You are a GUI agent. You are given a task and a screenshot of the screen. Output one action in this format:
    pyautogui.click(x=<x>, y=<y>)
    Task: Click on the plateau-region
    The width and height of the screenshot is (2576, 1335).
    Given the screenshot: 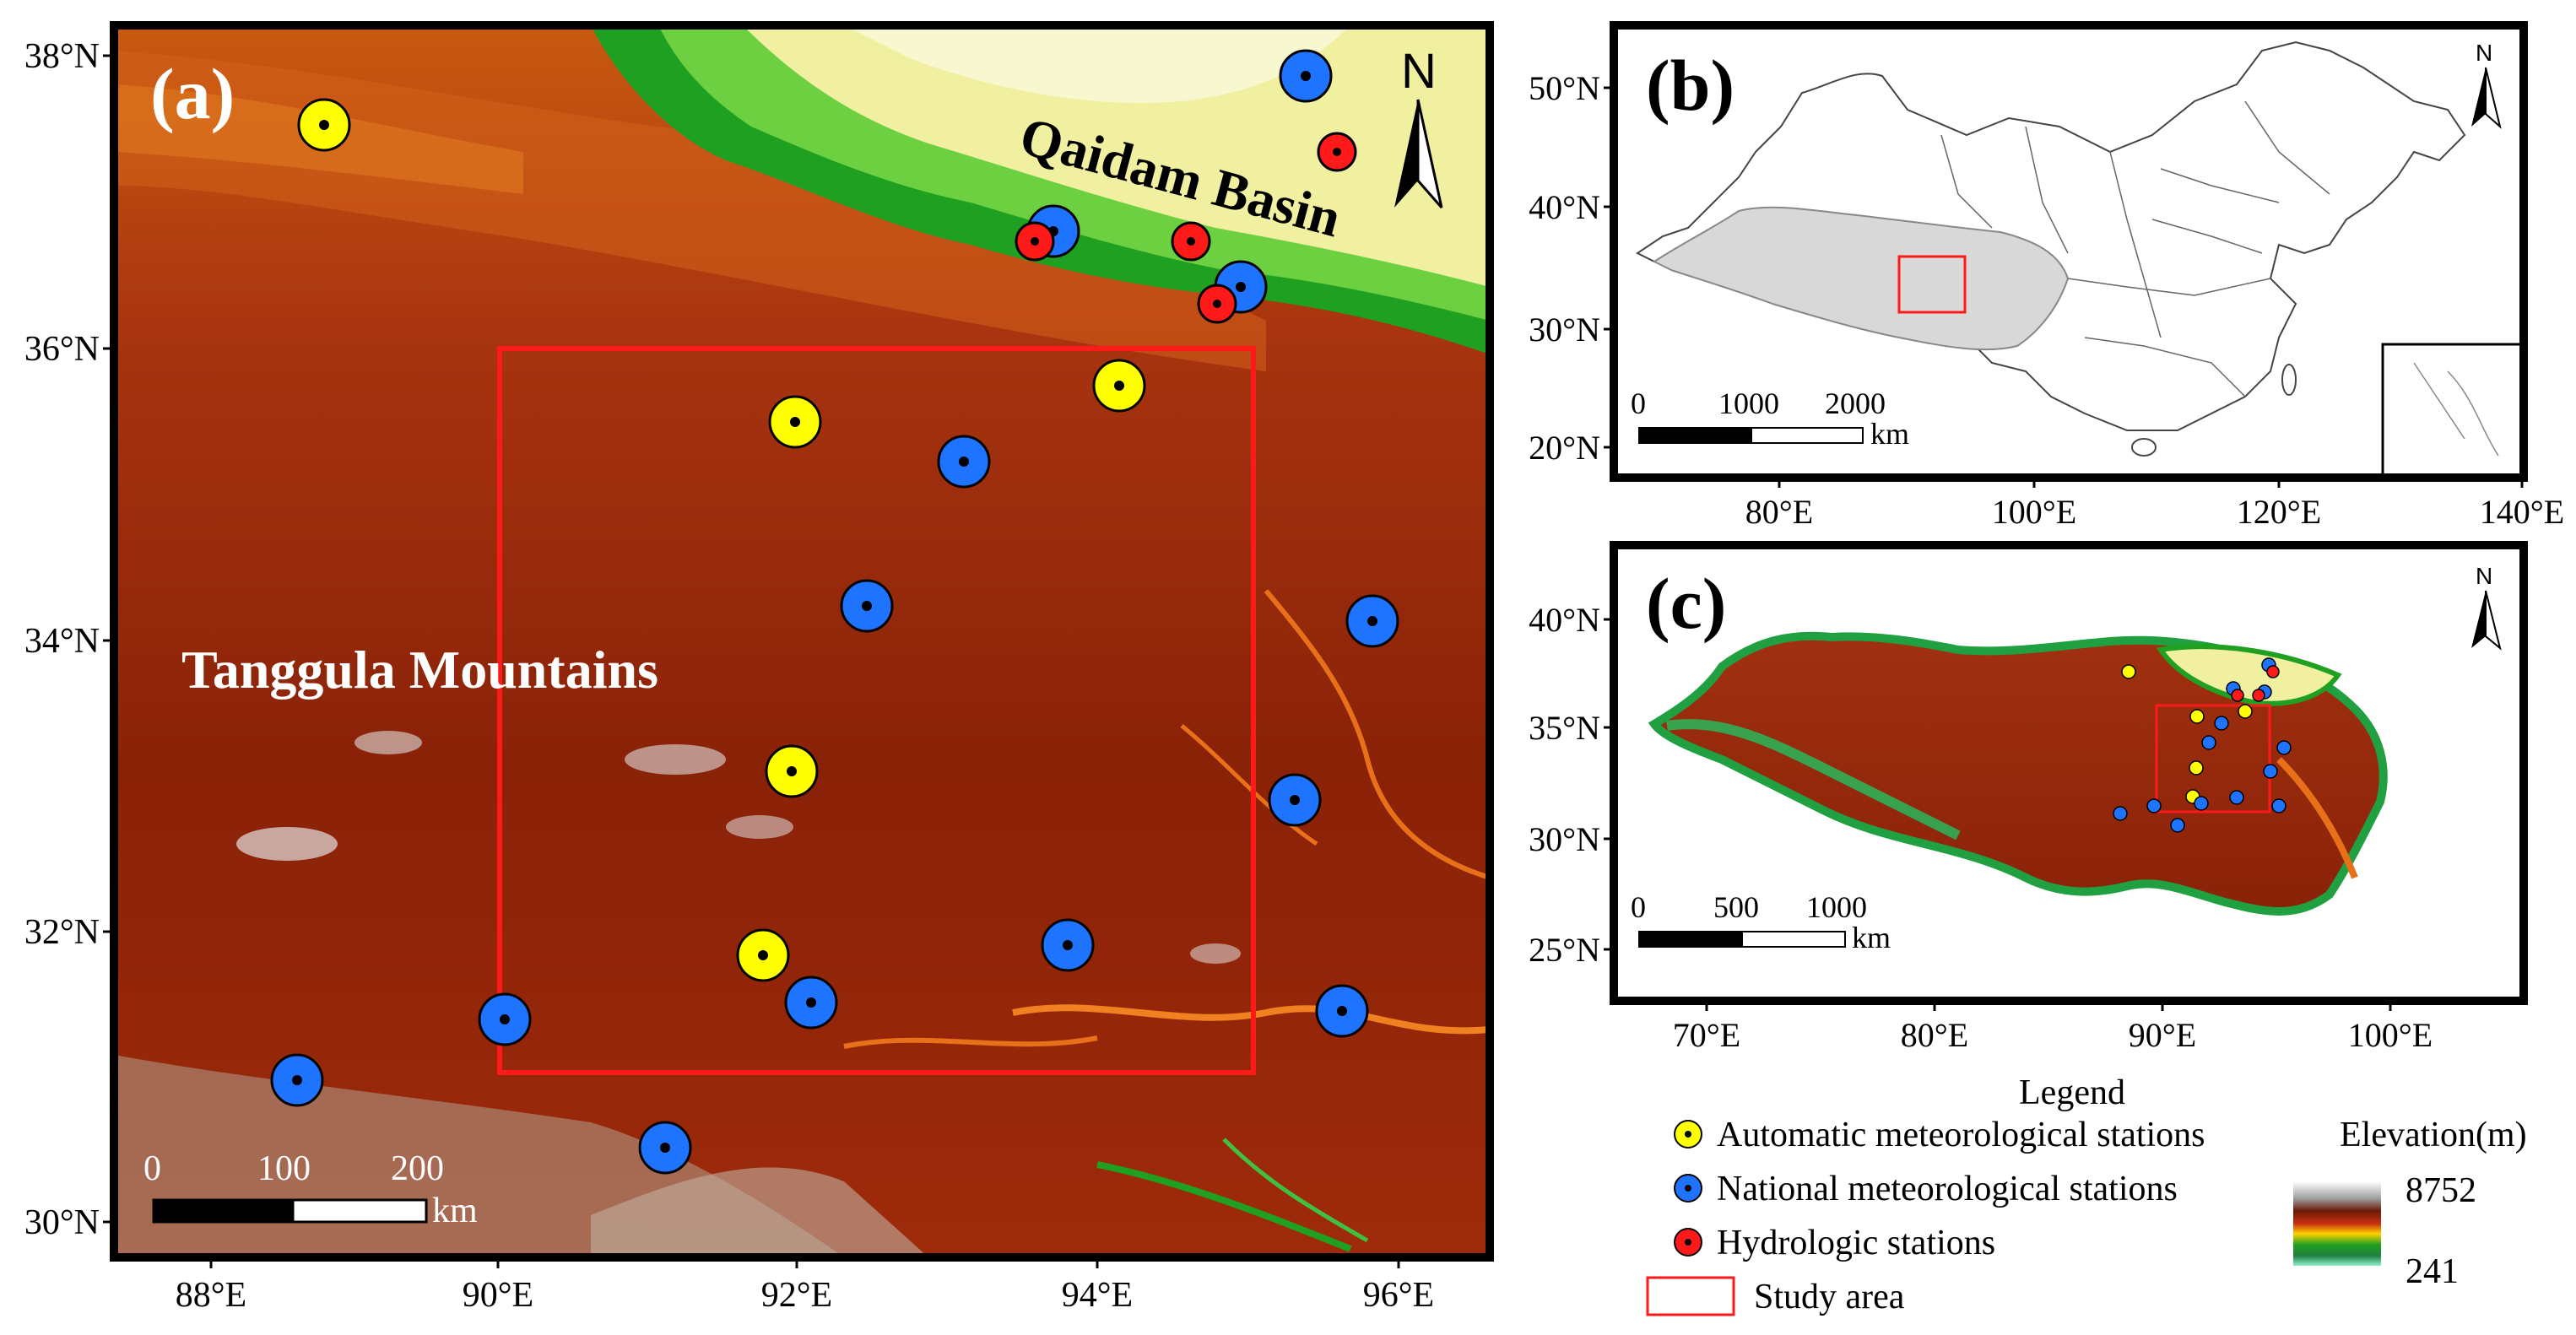 What is the action you would take?
    pyautogui.click(x=1861, y=278)
    